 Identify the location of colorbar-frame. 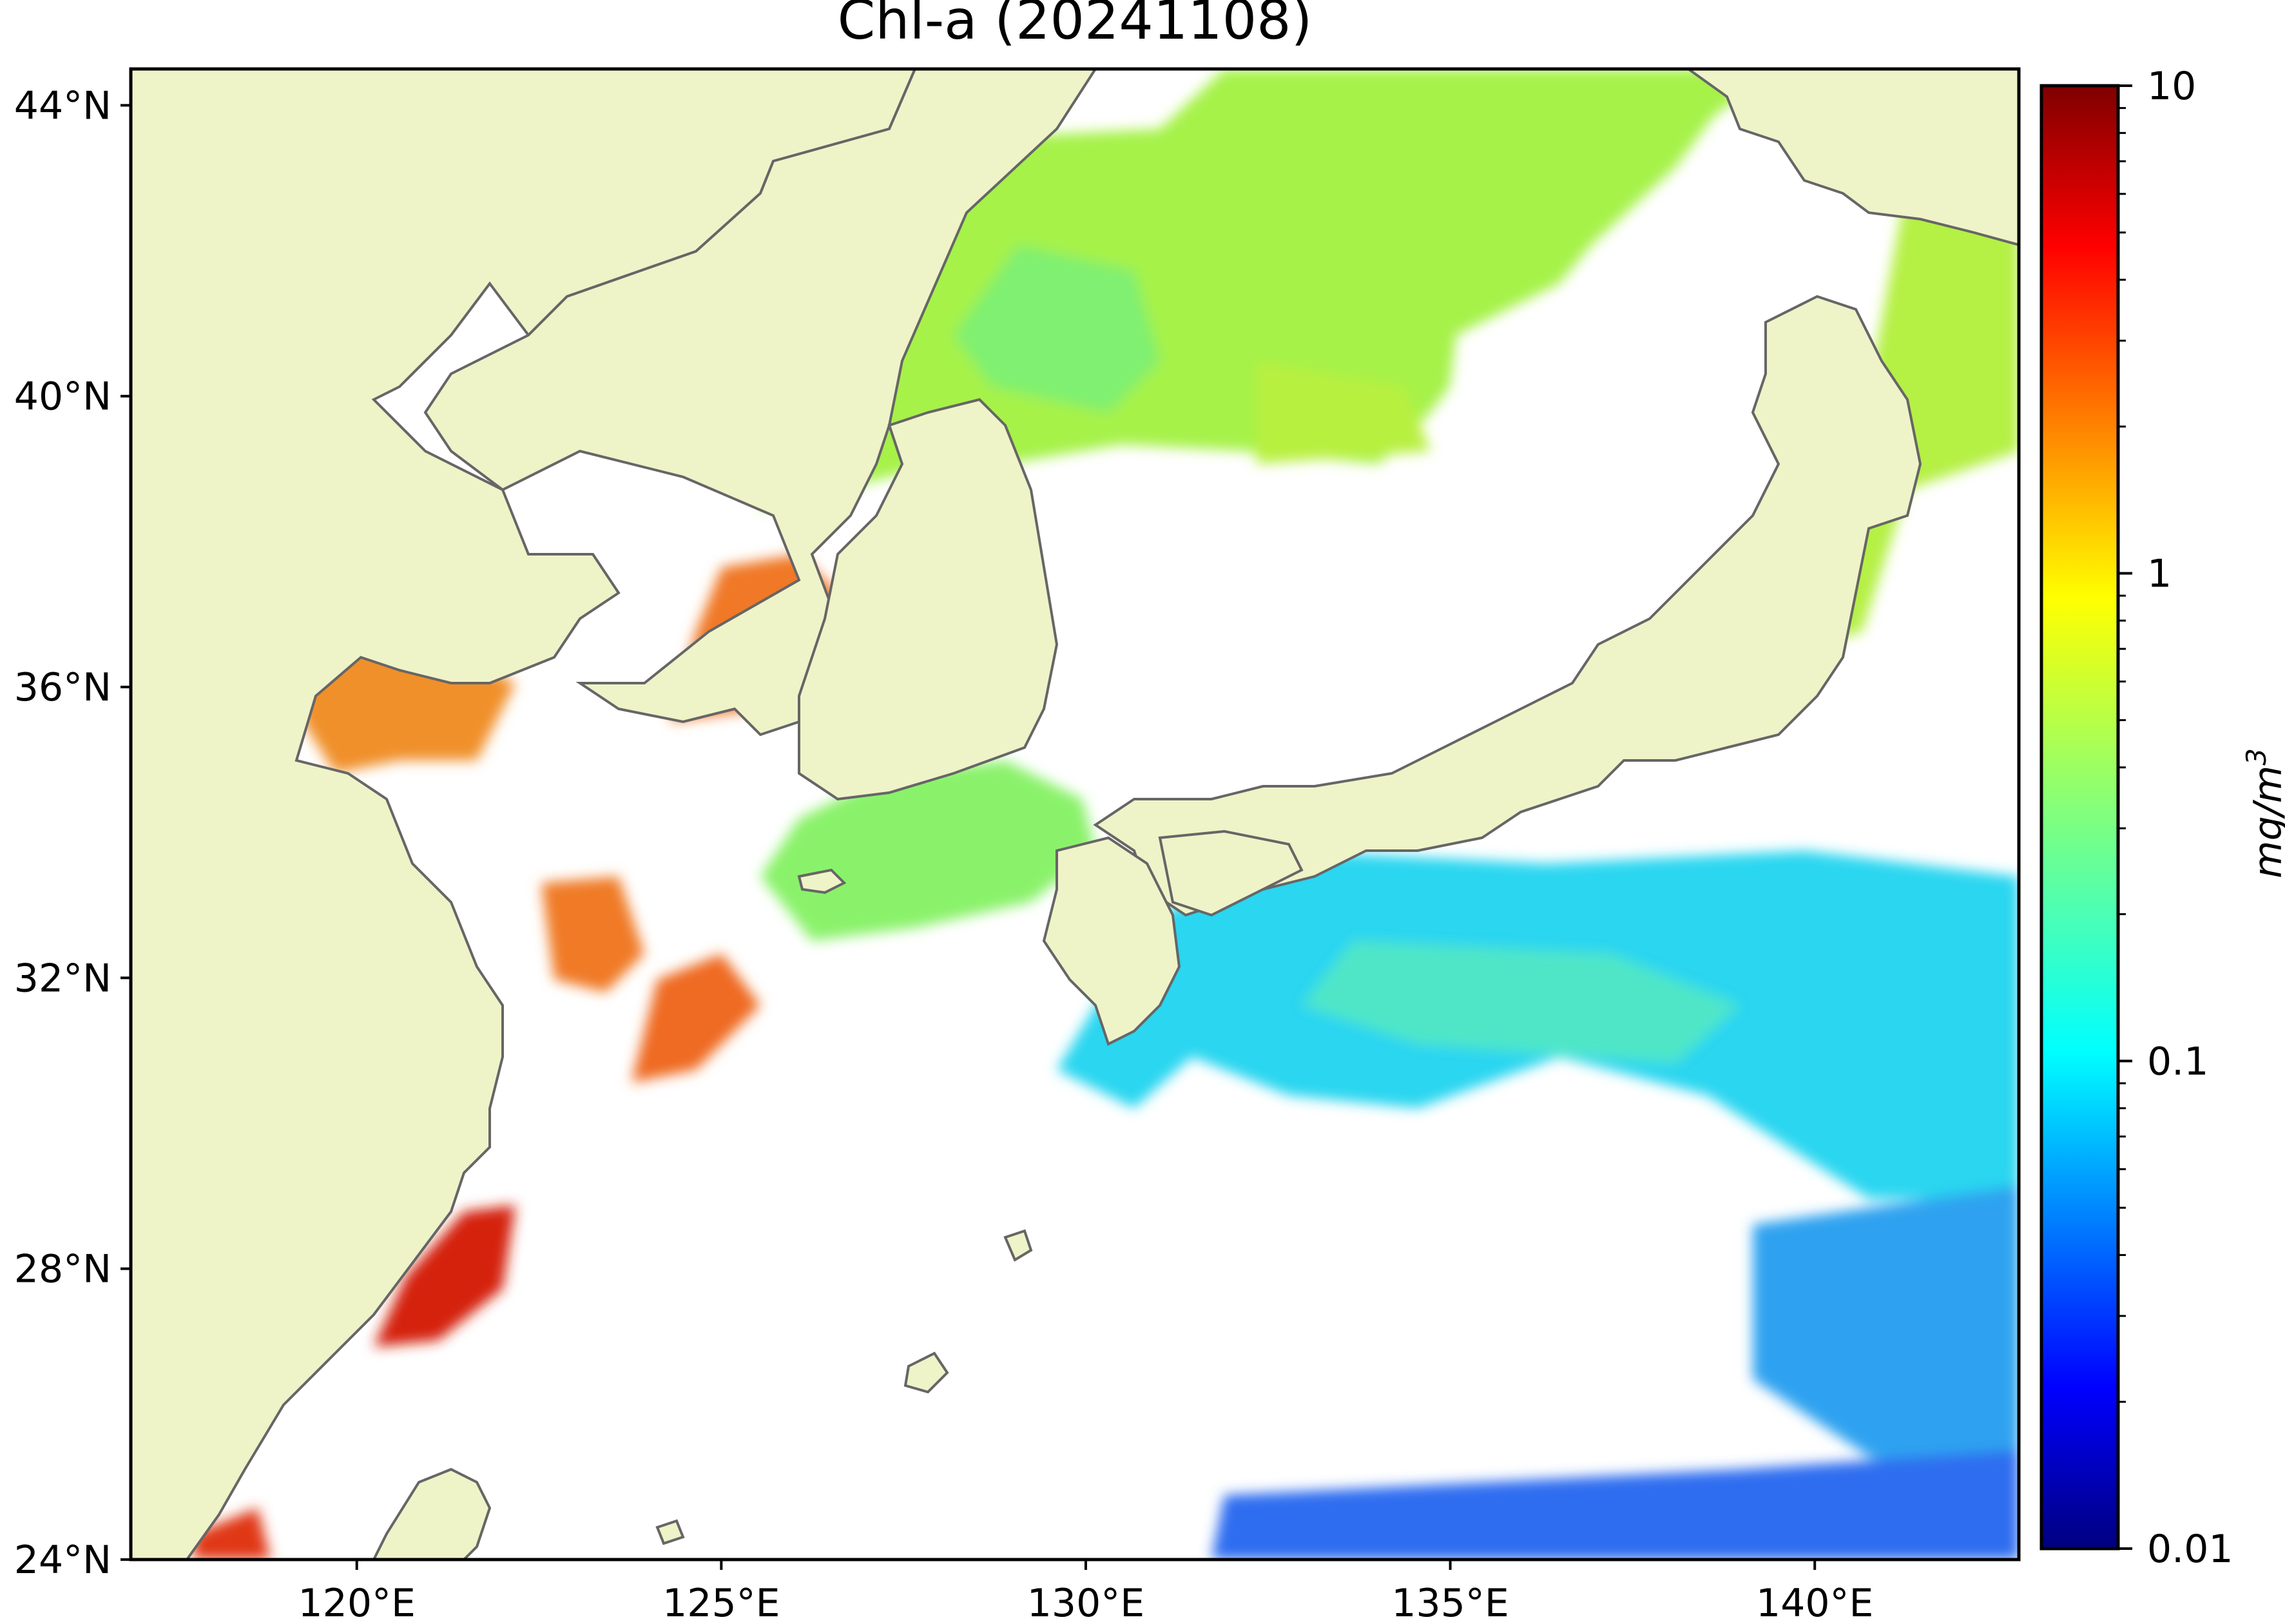
(2079, 818).